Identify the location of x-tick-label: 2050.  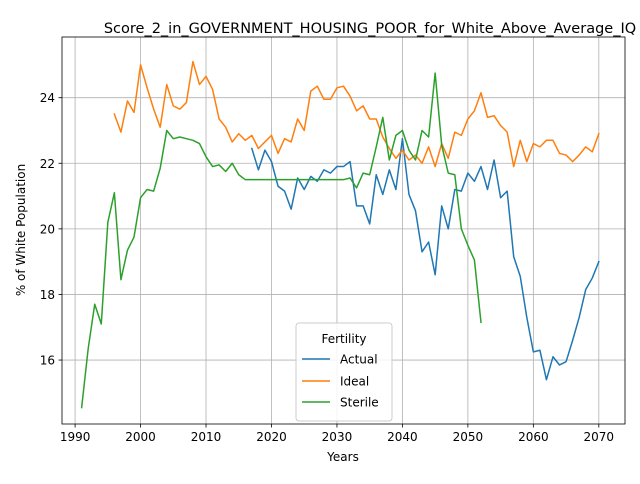
(468, 437).